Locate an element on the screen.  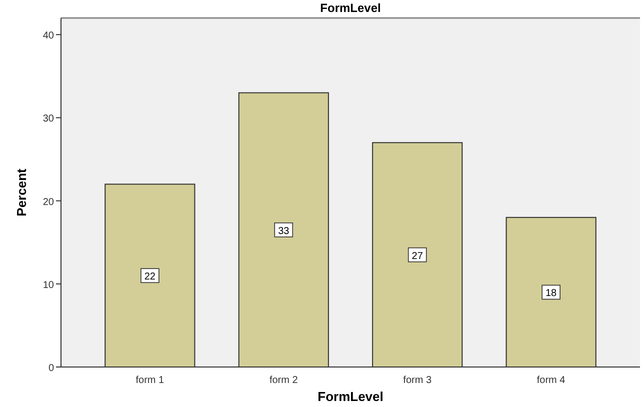
x-axis-title: FormLevel is located at coordinates (351, 396).